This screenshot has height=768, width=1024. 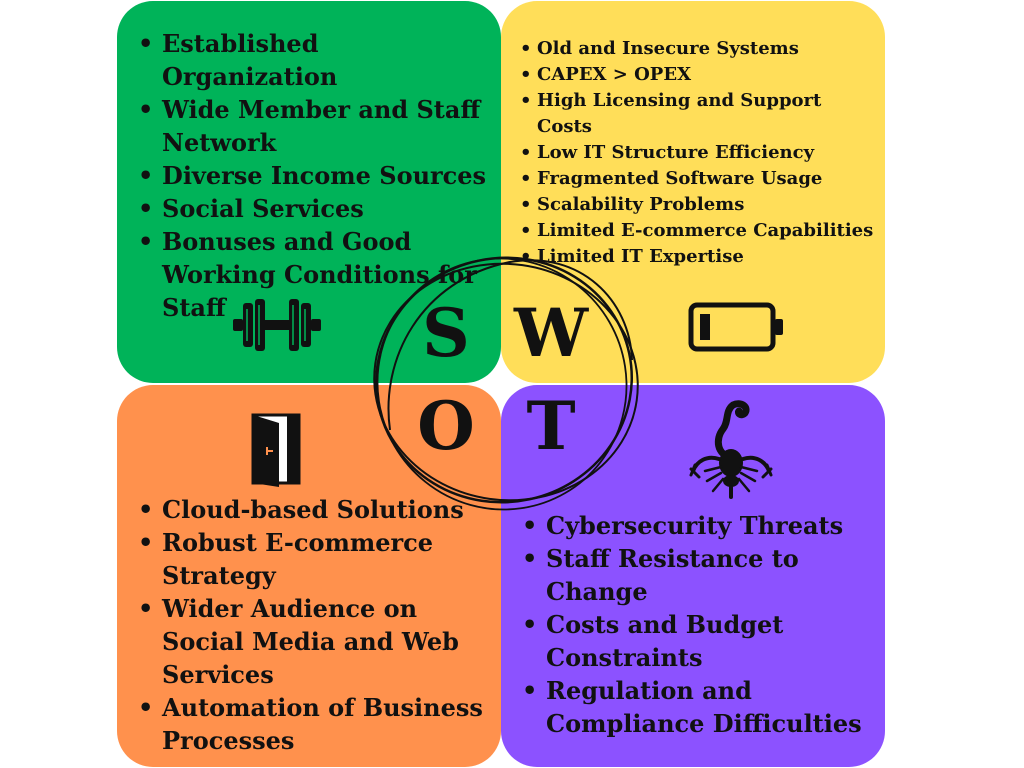 I want to click on list-item: Regulation and Compliance Difficulties, so click(x=701, y=707).